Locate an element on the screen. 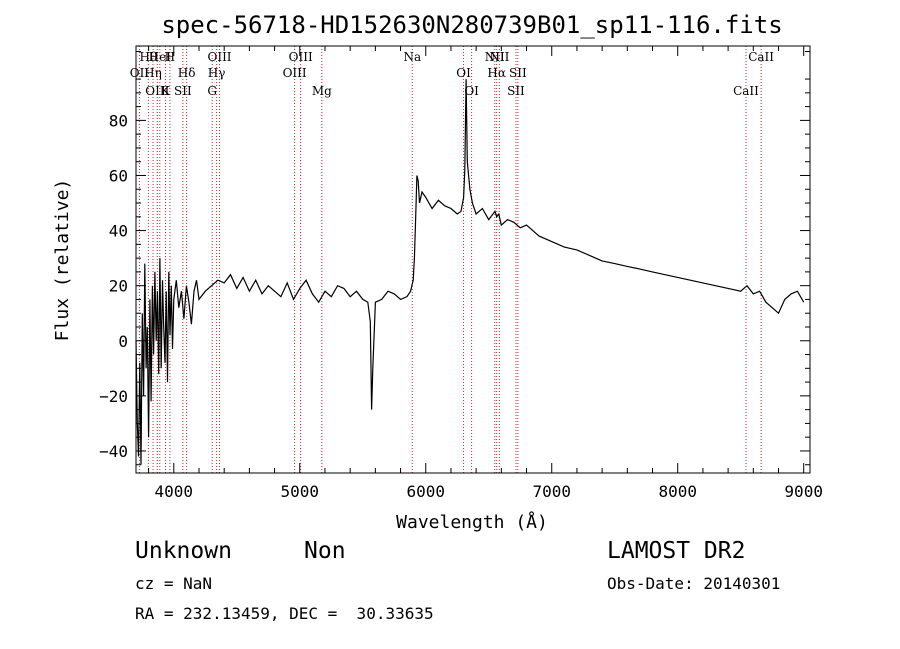 Image resolution: width=900 pixels, height=649 pixels. y-tick-label: 0 is located at coordinates (123, 341).